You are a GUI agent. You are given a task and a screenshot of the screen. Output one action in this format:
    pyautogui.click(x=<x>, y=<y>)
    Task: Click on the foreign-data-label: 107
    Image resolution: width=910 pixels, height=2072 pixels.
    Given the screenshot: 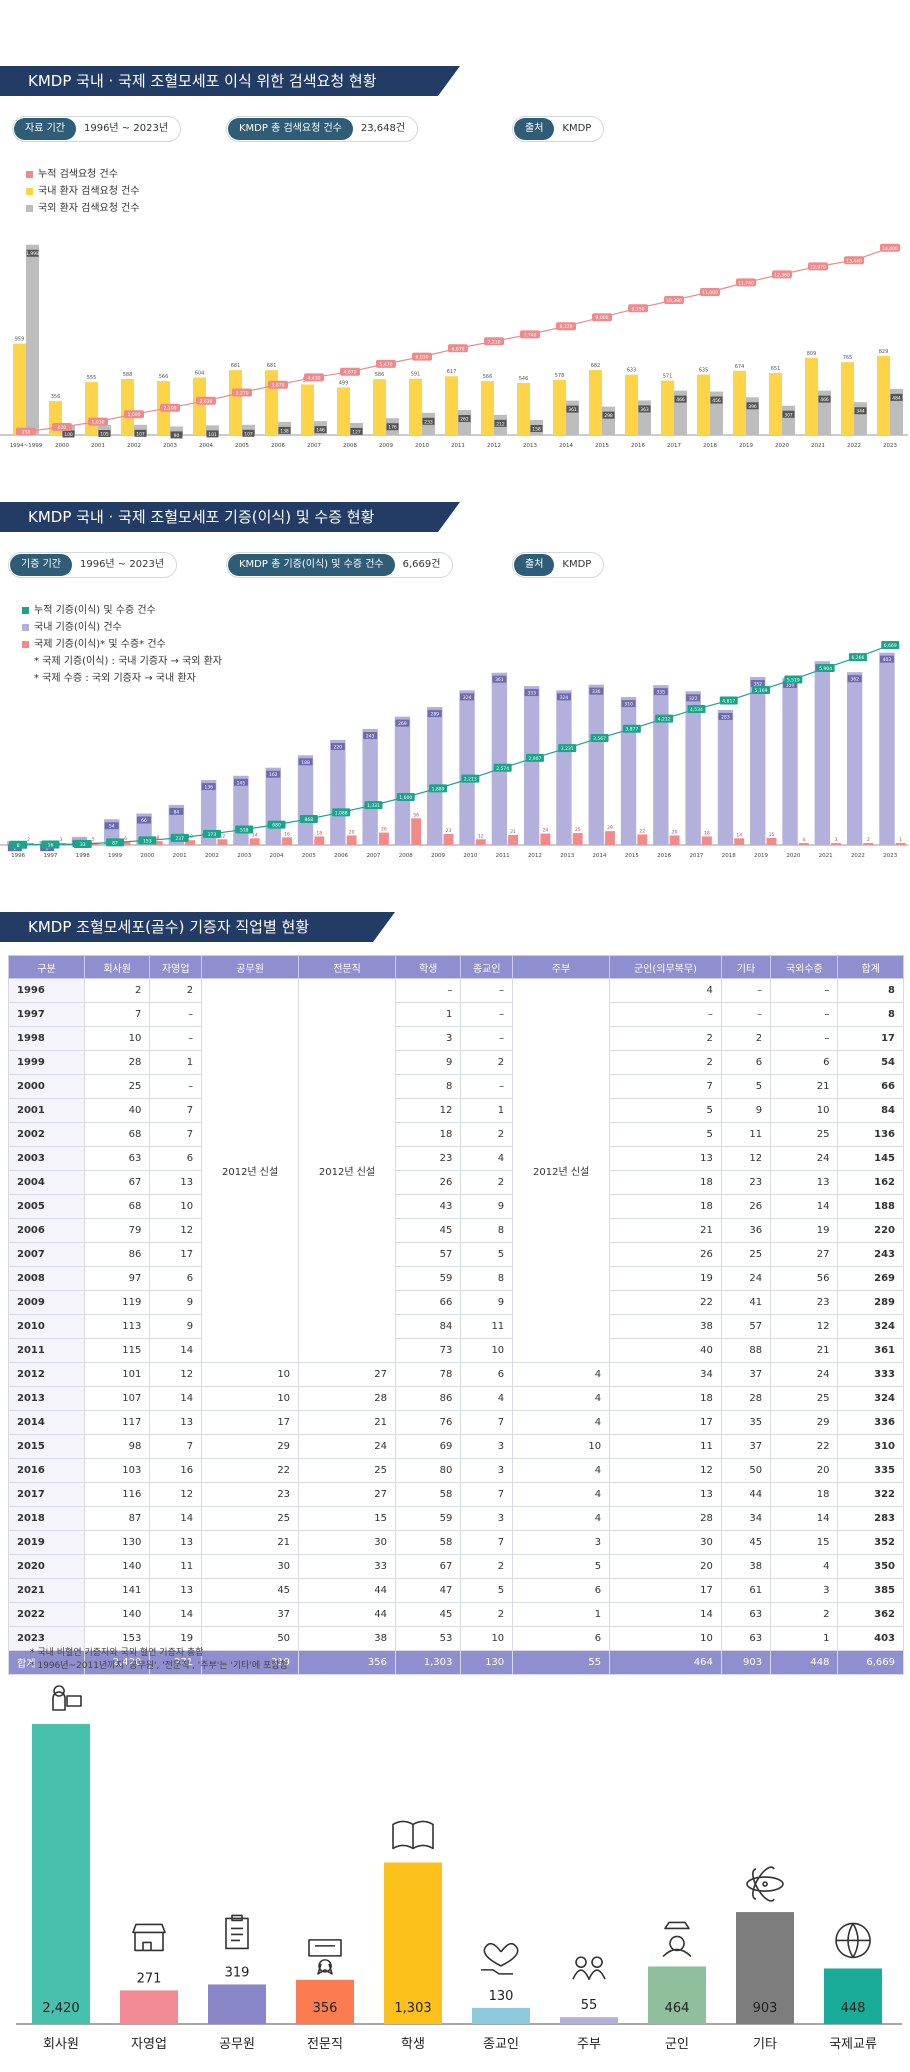 What is the action you would take?
    pyautogui.click(x=248, y=434)
    